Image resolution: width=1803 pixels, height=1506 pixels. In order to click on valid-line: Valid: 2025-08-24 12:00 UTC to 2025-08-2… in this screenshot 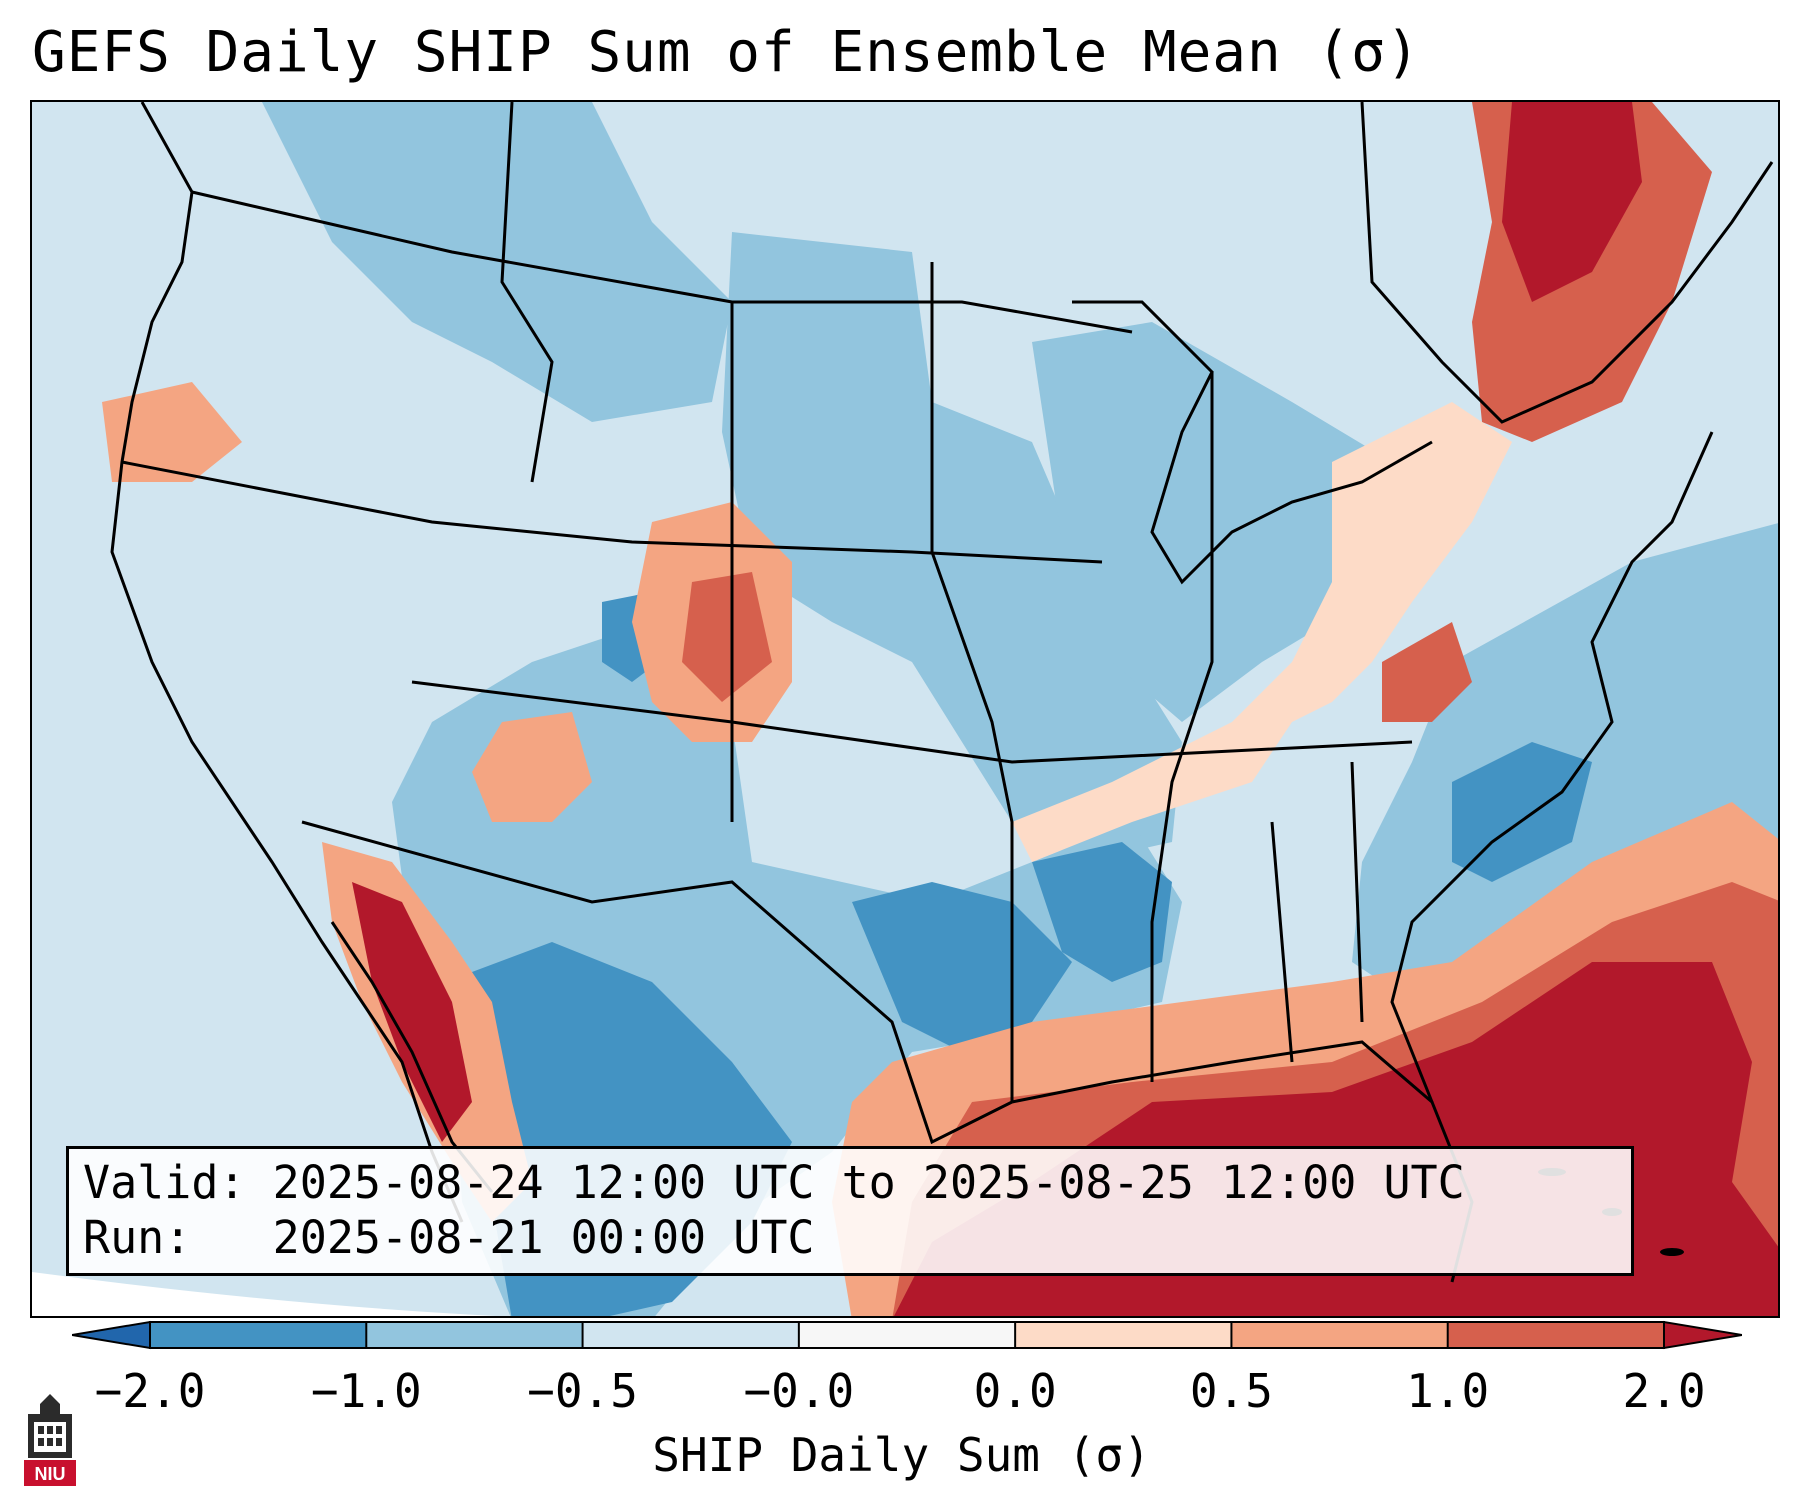, I will do `click(857, 1182)`.